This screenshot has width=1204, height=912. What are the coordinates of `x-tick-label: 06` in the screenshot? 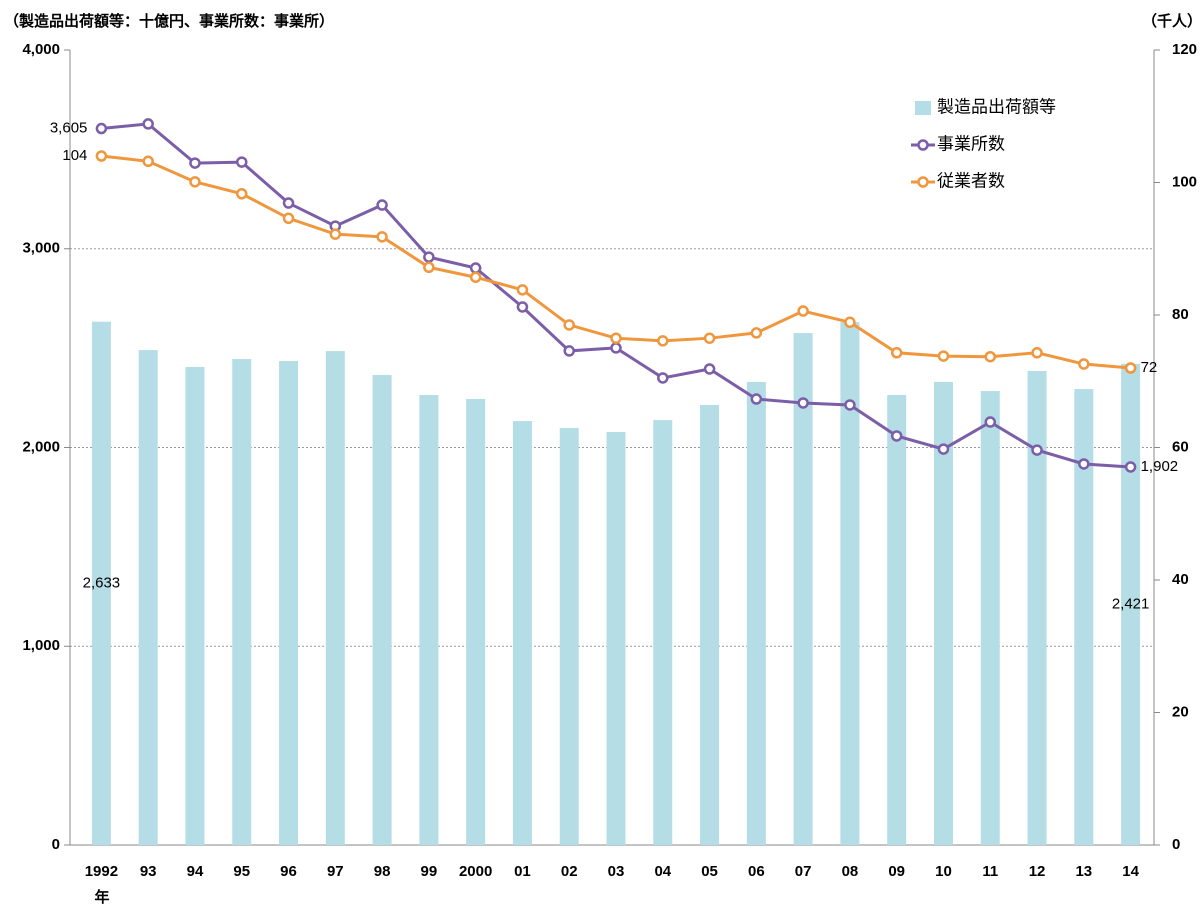 It's located at (756, 871).